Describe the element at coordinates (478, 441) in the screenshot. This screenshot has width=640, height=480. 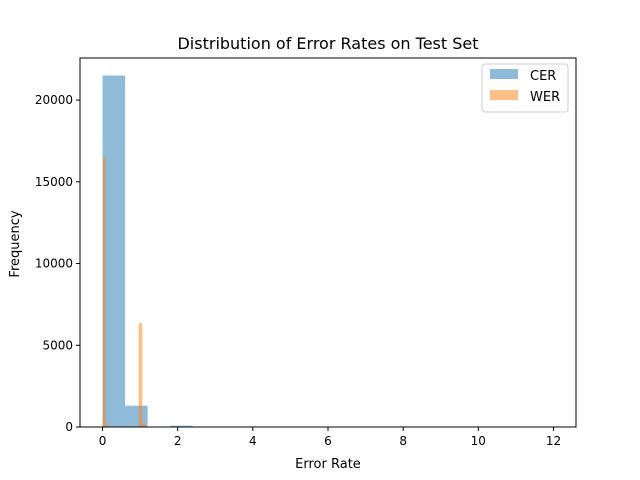
I see `x-tick-label: 10` at that location.